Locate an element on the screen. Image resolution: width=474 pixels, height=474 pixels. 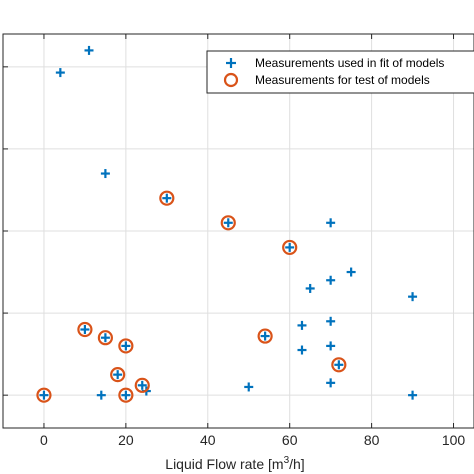
x-tick-label: 20 is located at coordinates (126, 440).